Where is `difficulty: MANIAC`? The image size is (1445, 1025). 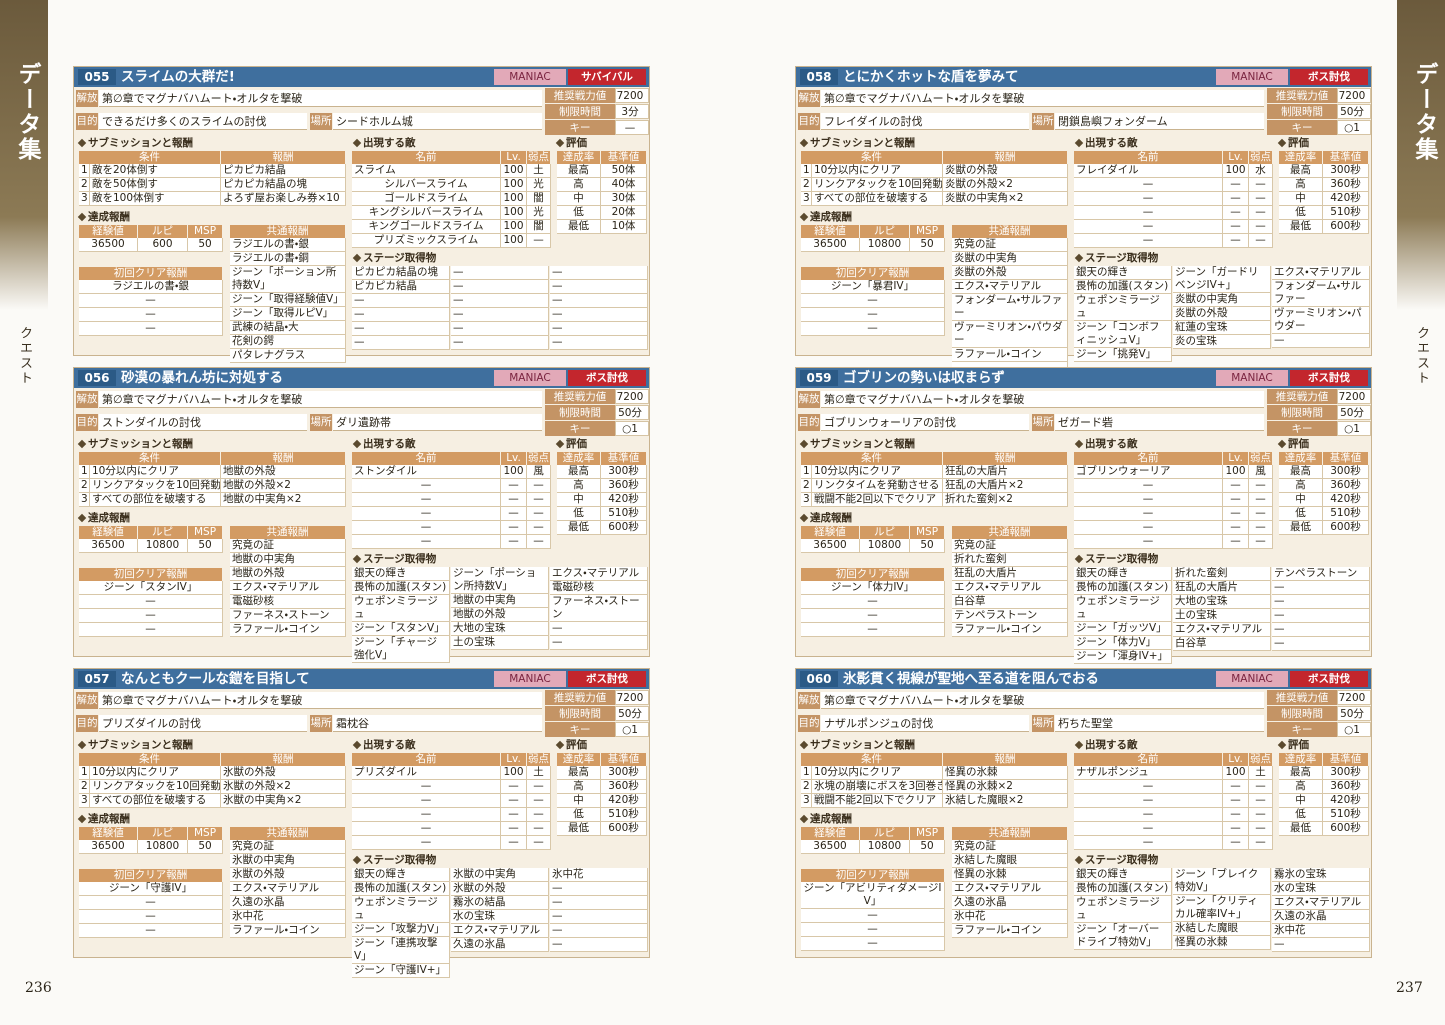
difficulty: MANIAC is located at coordinates (530, 679).